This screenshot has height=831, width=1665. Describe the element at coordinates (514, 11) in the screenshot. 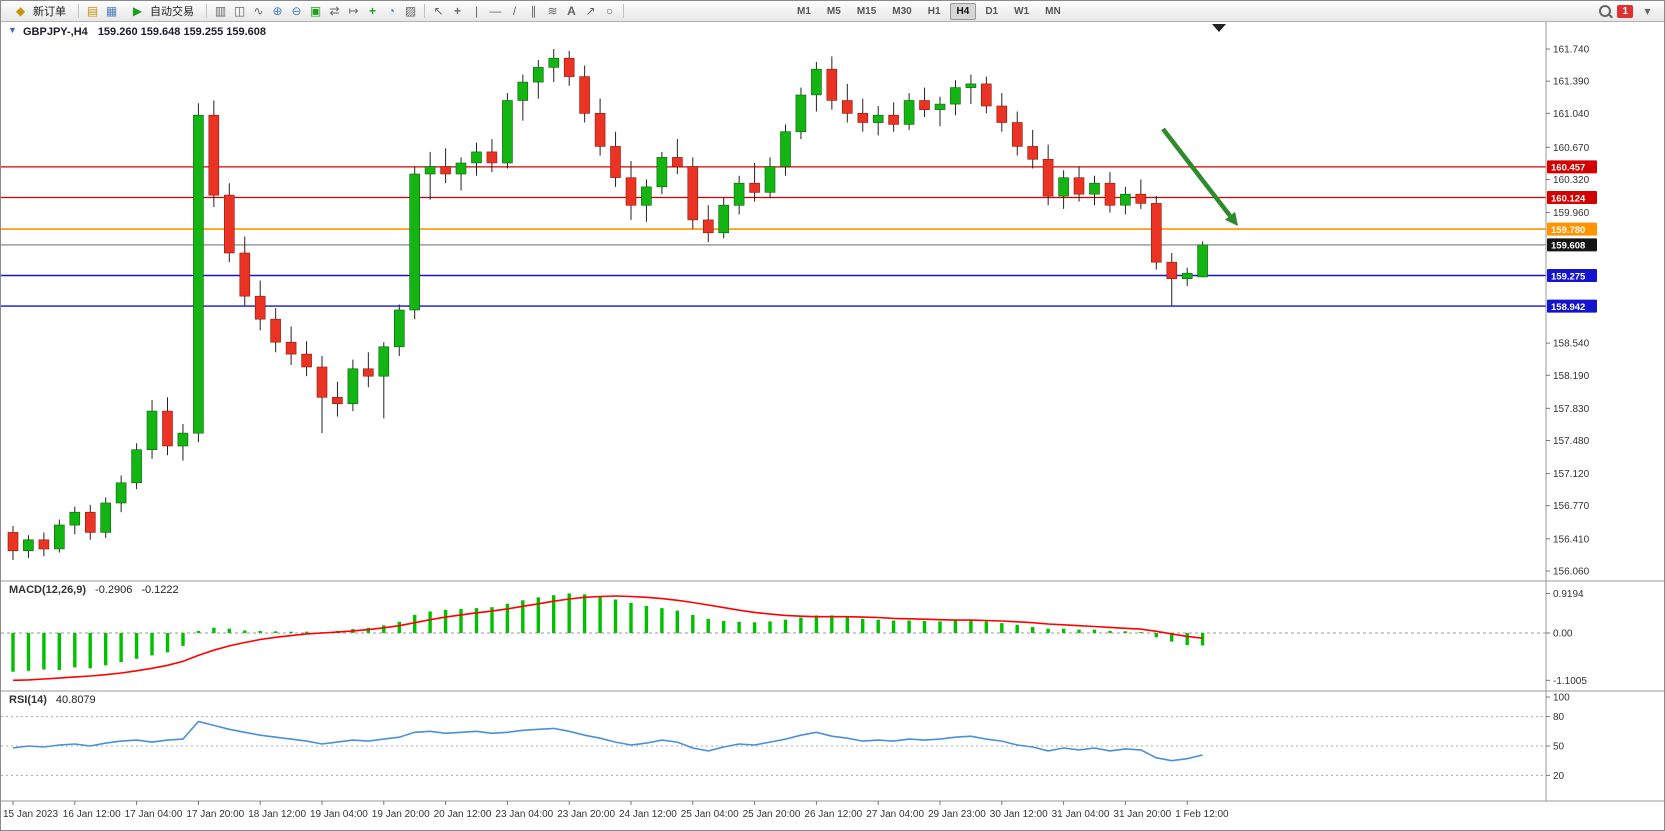

I see `trend-line-tool-icon: /` at that location.